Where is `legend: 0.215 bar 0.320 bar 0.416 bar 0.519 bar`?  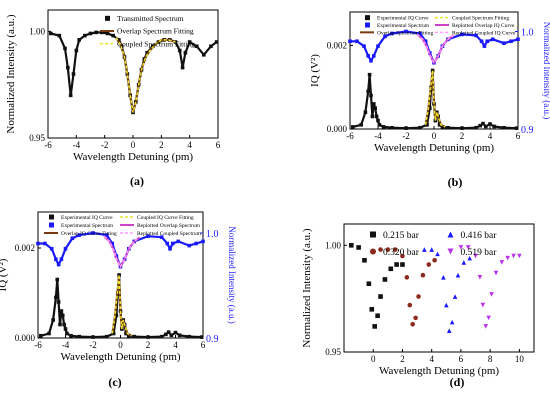
legend: 0.215 bar 0.320 bar 0.416 bar 0.519 bar is located at coordinates (433, 244).